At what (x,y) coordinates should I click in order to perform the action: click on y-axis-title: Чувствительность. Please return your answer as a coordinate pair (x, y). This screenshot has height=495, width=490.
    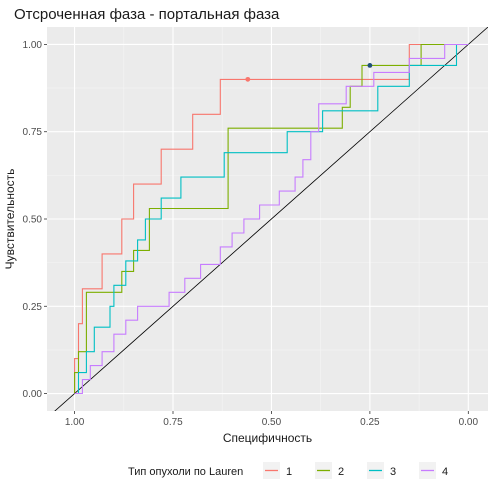
    Looking at the image, I should click on (10, 219).